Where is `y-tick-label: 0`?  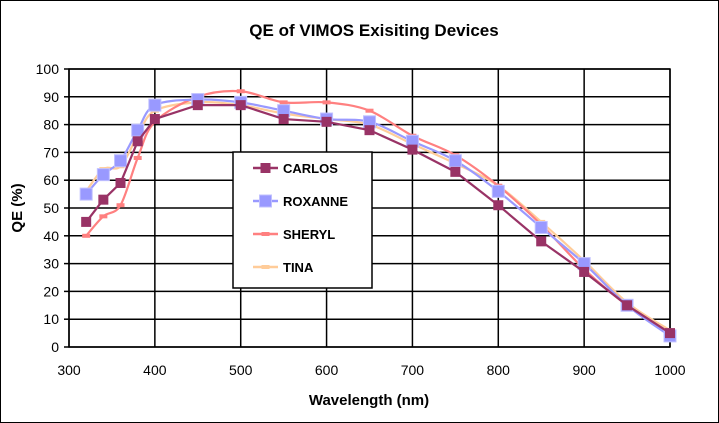 y-tick-label: 0 is located at coordinates (55, 347).